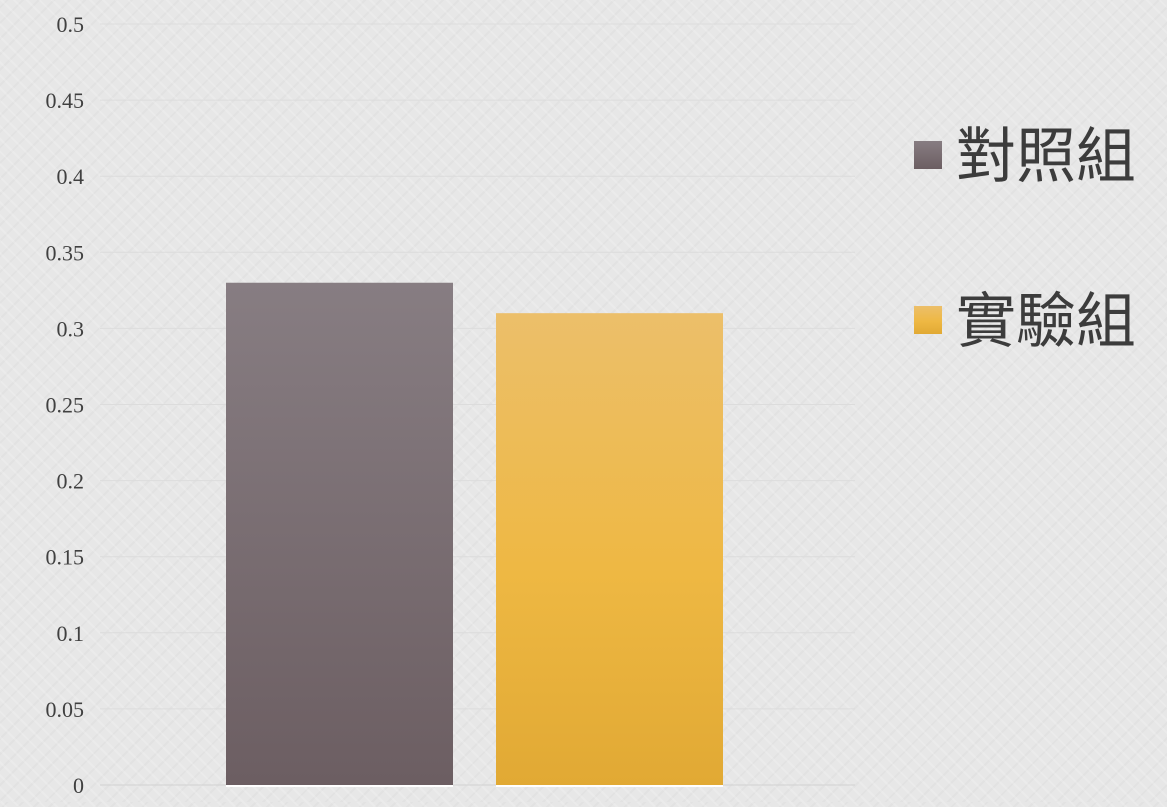 The width and height of the screenshot is (1167, 807). I want to click on bar-control-group, so click(339, 533).